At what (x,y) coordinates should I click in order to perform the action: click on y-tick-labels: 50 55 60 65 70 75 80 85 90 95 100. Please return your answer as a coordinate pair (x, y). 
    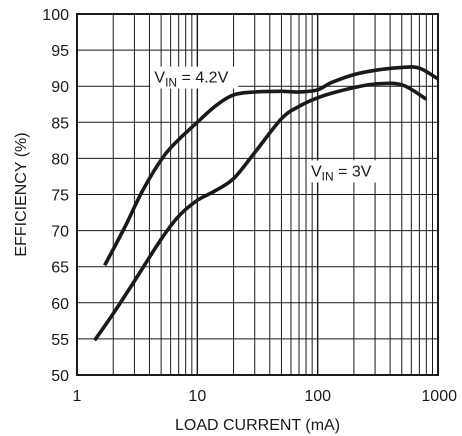
    Looking at the image, I should click on (55, 196).